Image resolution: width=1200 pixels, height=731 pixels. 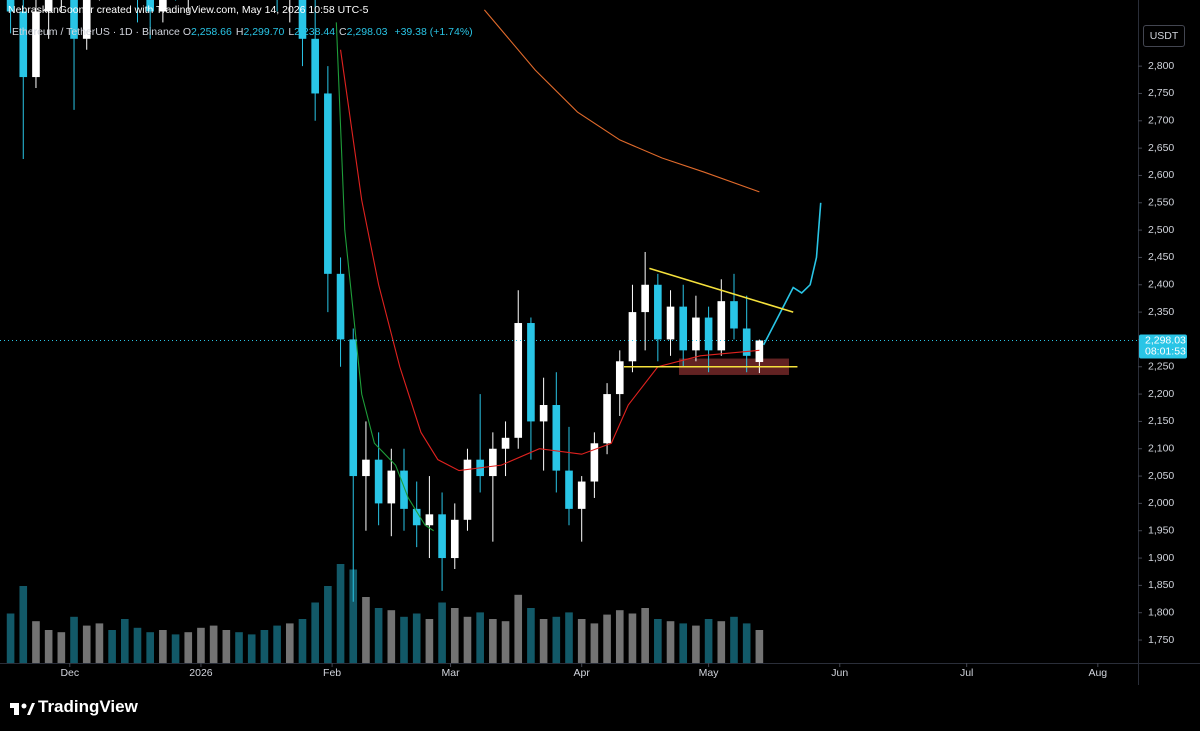 What do you see at coordinates (315, 32) in the screenshot?
I see `legend-value: 2,238.44` at bounding box center [315, 32].